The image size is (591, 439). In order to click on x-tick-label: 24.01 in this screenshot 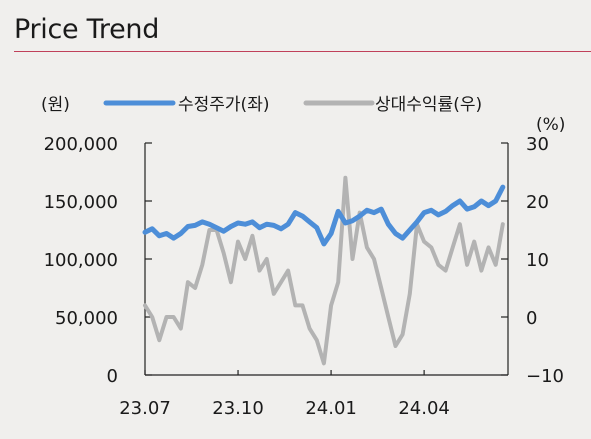, I will do `click(331, 408)`.